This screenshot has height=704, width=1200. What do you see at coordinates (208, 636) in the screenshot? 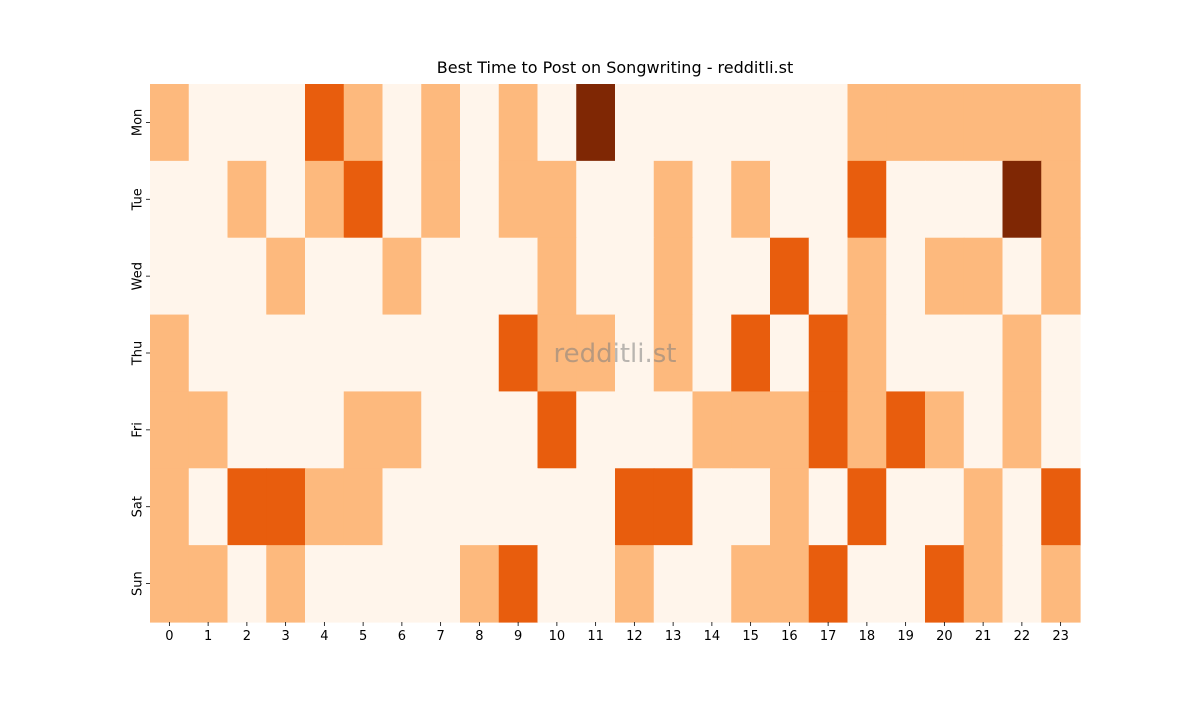
I see `x-tick-label: 1` at bounding box center [208, 636].